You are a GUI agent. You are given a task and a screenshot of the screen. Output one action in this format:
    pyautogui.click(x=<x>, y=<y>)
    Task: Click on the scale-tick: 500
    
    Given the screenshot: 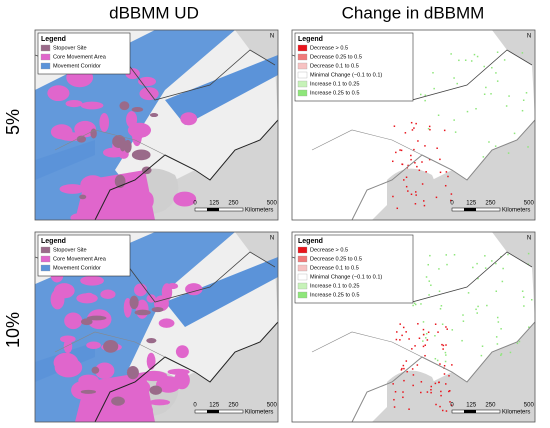 What is the action you would take?
    pyautogui.click(x=529, y=406)
    